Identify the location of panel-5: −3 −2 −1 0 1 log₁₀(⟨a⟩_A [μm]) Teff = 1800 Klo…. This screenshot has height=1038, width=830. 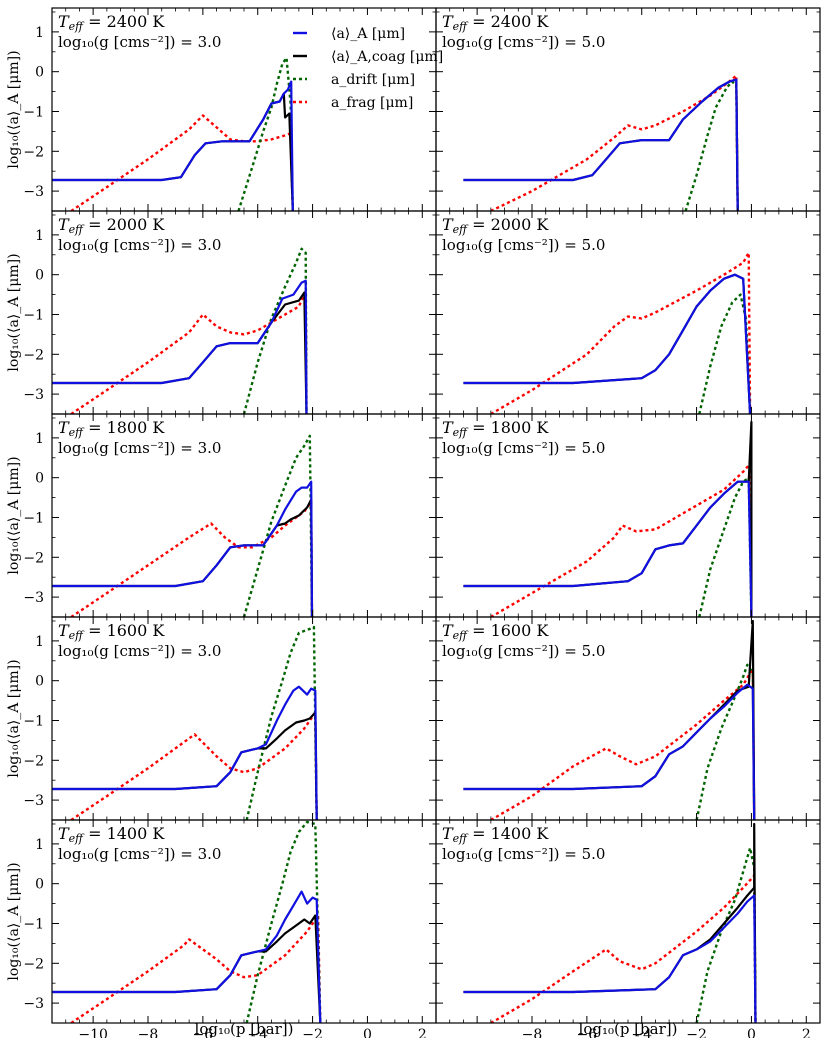
(221, 515).